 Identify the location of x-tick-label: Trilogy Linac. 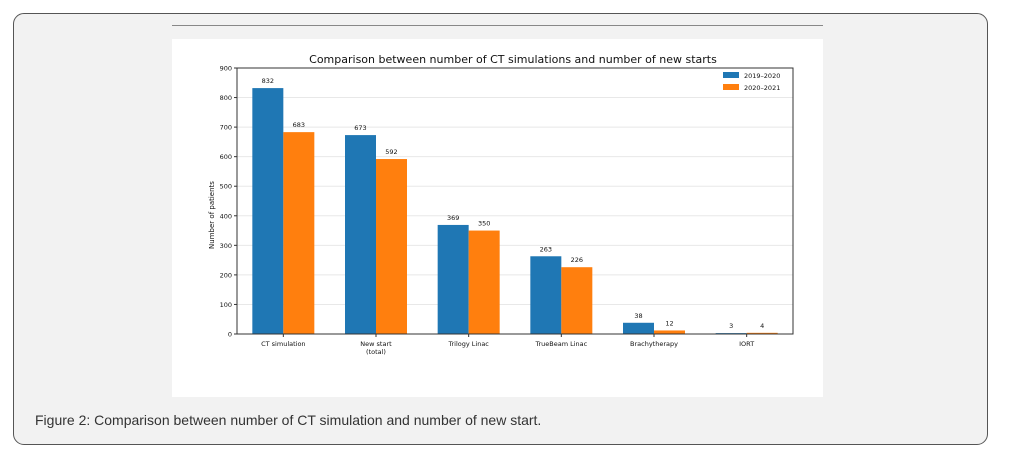
(468, 344).